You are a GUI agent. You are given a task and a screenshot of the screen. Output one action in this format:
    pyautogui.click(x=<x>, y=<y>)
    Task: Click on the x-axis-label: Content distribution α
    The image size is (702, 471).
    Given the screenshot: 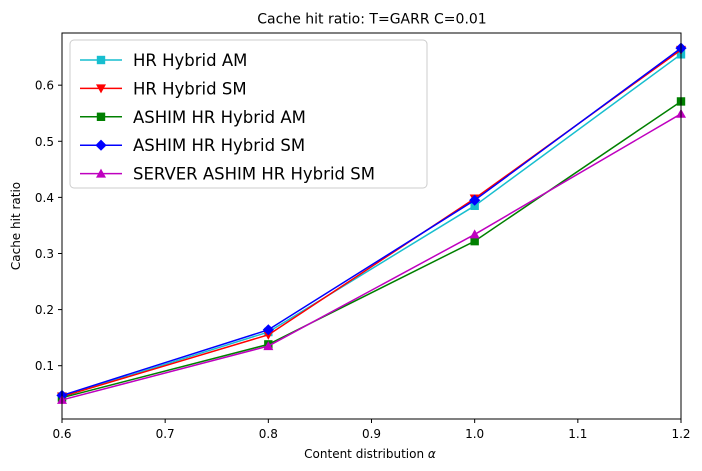 What is the action you would take?
    pyautogui.click(x=370, y=454)
    